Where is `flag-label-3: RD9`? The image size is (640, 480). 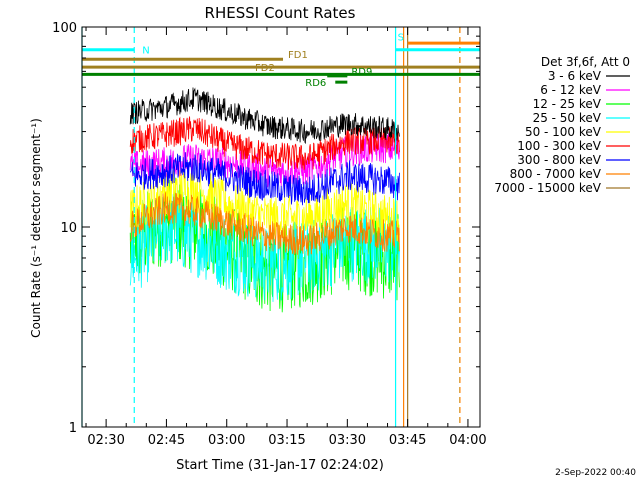
flag-label-3: RD9 is located at coordinates (361, 72).